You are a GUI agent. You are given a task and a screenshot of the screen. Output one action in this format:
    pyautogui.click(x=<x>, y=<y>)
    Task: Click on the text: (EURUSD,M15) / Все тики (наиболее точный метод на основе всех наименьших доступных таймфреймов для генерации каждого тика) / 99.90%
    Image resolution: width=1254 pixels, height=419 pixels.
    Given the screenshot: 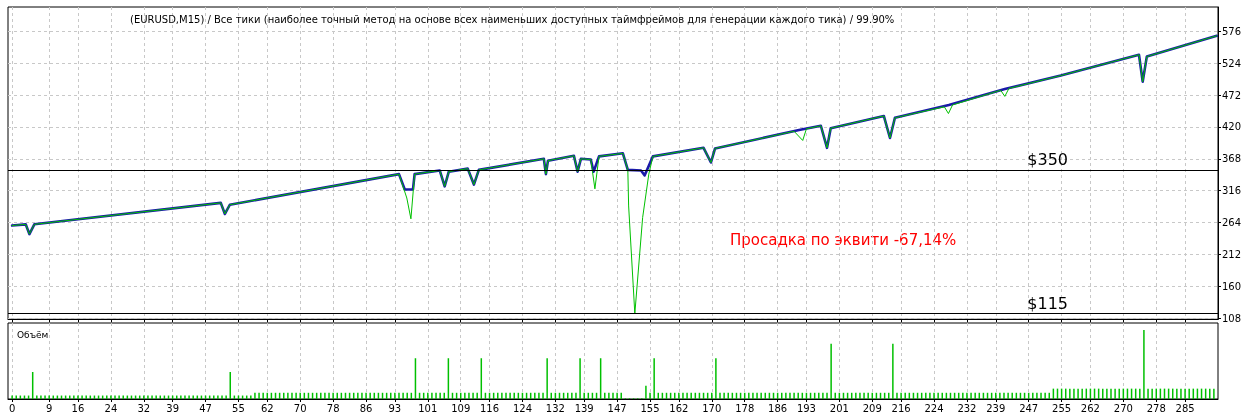 What is the action you would take?
    pyautogui.click(x=512, y=19)
    